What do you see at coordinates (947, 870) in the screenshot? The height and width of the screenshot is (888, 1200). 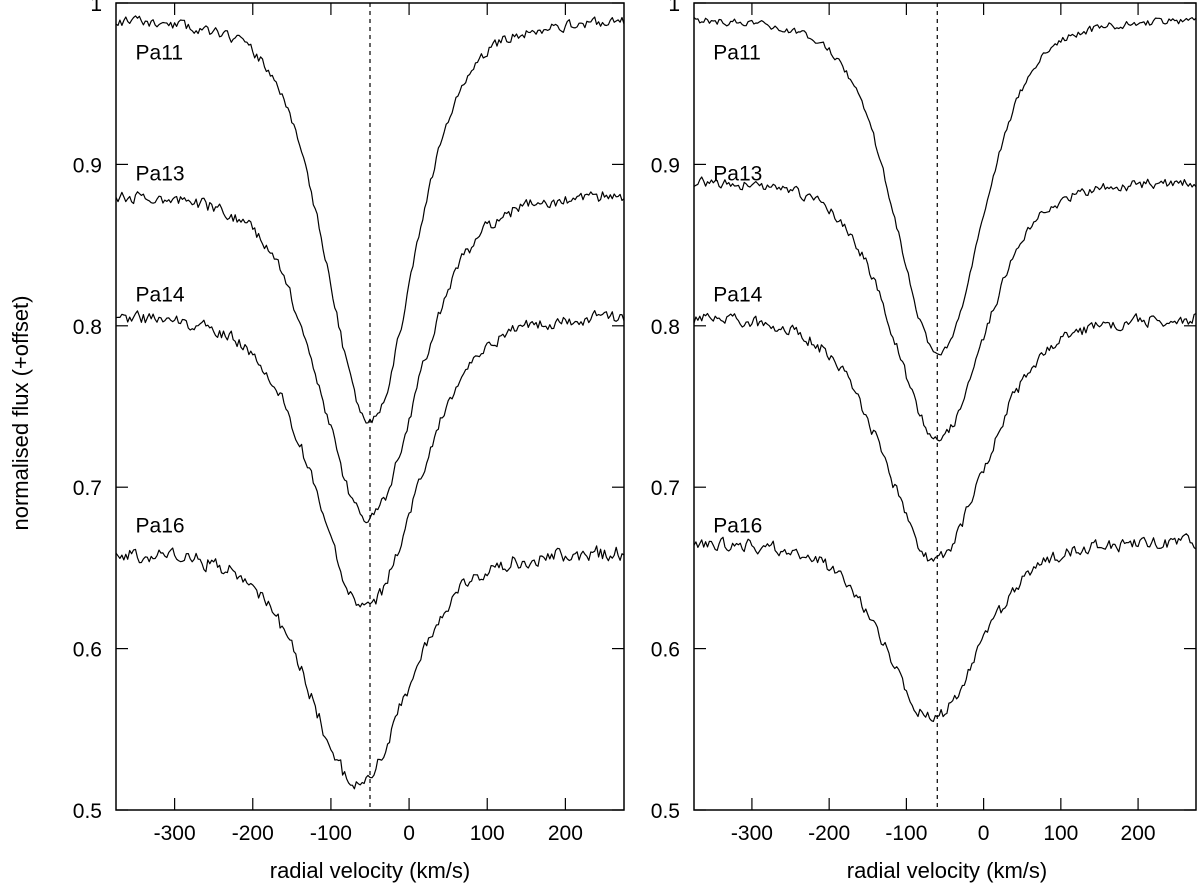 I see `right-xlabel: radial velocity (km/s)` at bounding box center [947, 870].